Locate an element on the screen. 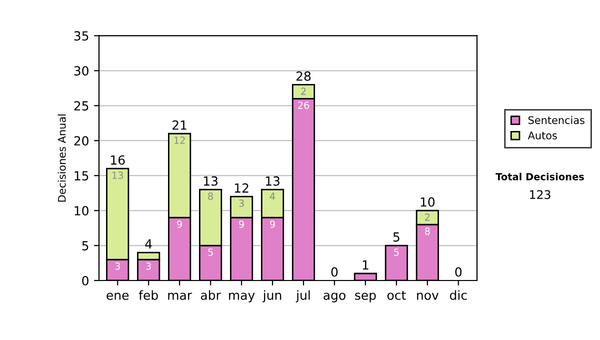 The width and height of the screenshot is (600, 340). x-tick-label: sep is located at coordinates (365, 297).